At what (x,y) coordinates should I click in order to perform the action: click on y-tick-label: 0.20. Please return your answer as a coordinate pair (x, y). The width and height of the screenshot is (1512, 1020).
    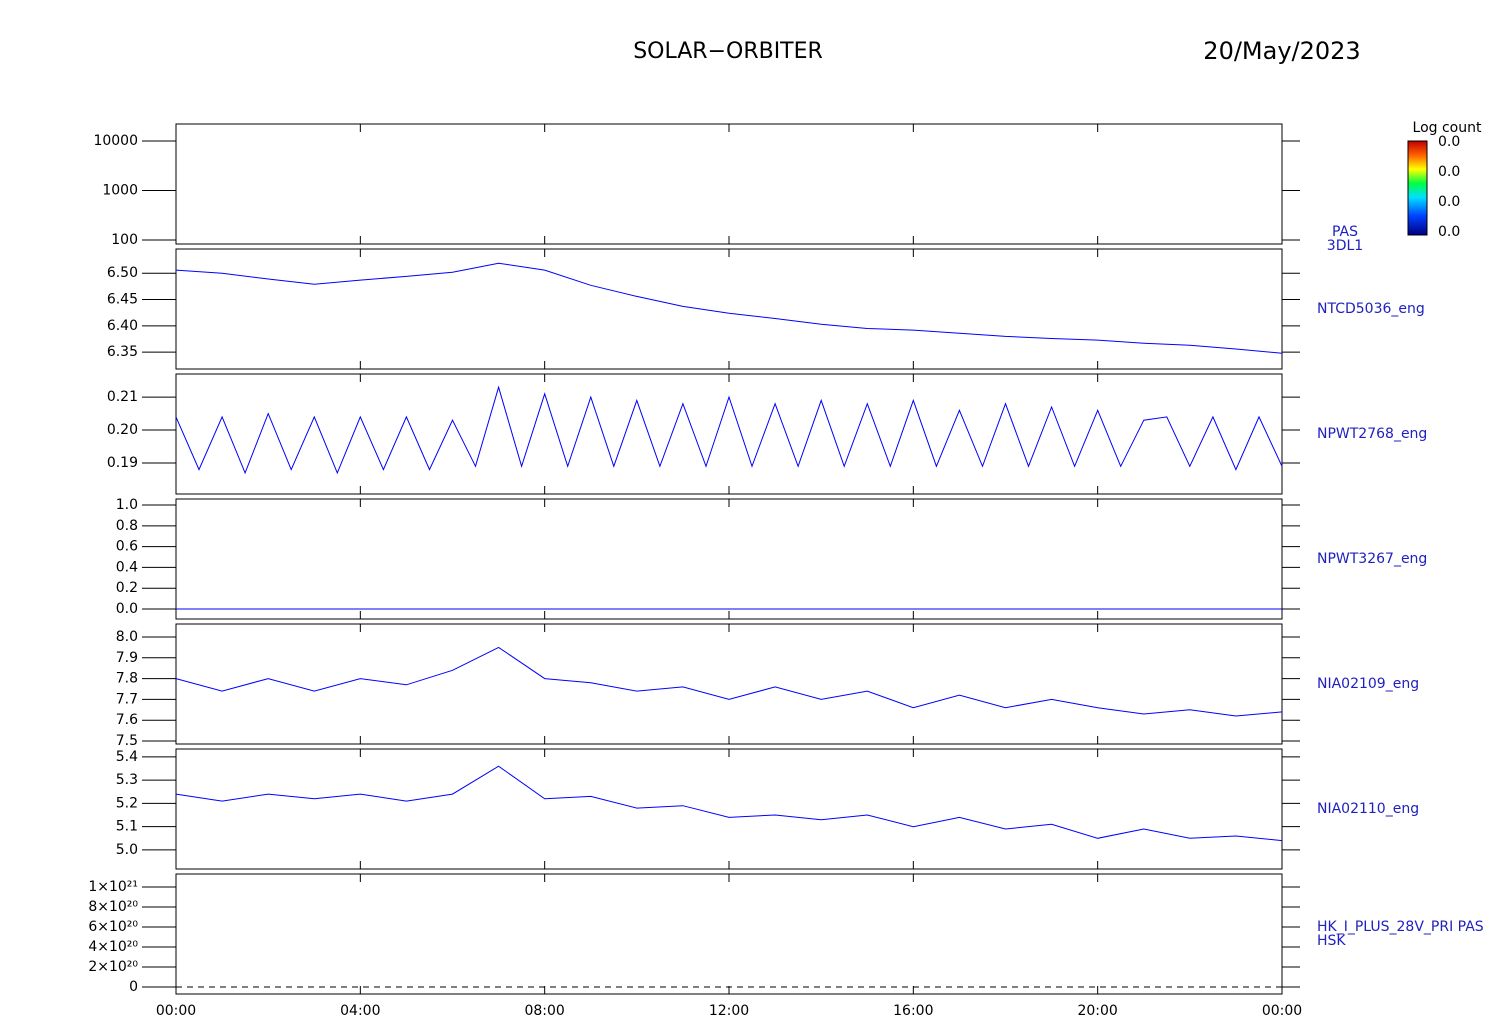
    Looking at the image, I should click on (122, 430).